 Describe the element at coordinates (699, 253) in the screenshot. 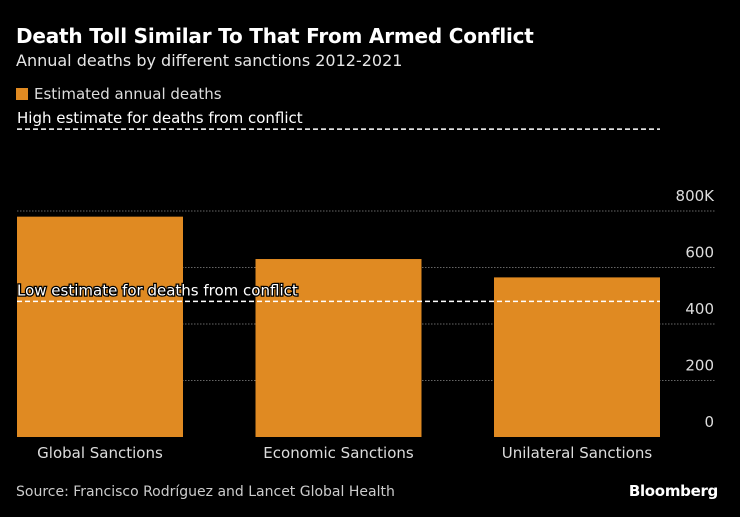

I see `y-tick-label: 600` at that location.